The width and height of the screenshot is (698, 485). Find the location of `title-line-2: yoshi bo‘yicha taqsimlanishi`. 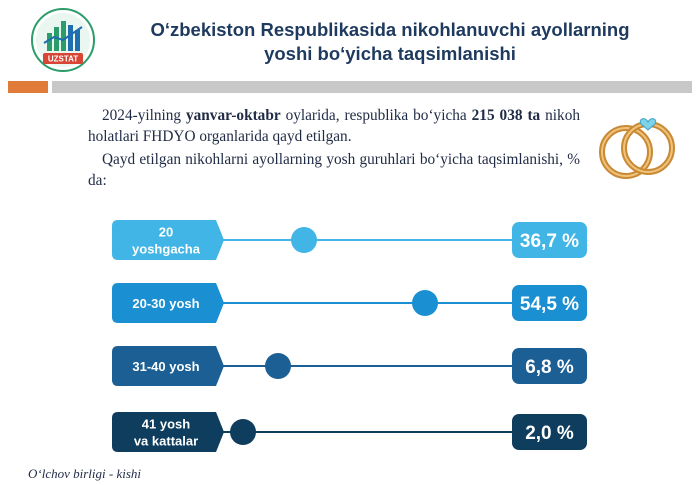

title-line-2: yoshi bo‘yicha taqsimlanishi is located at coordinates (390, 53).